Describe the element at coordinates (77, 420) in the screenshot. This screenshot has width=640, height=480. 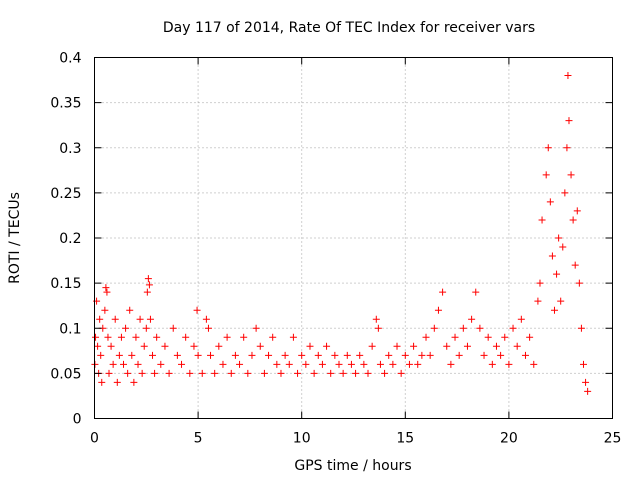
I see `y-tick-label: 0` at that location.